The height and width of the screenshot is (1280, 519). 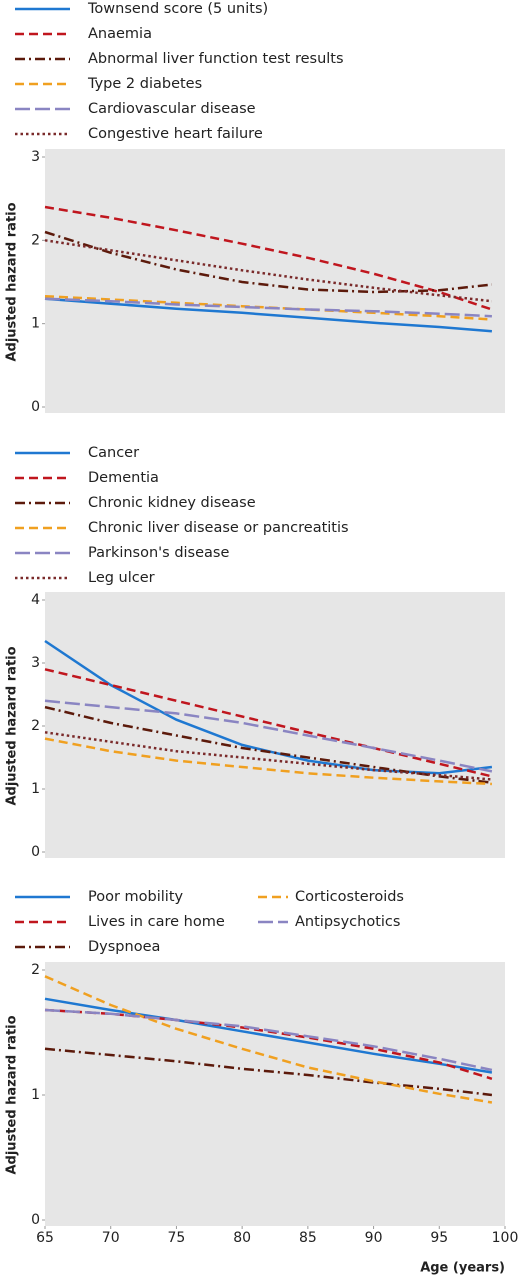 I want to click on legend-item: Abnormal liver function test results, so click(x=179, y=59).